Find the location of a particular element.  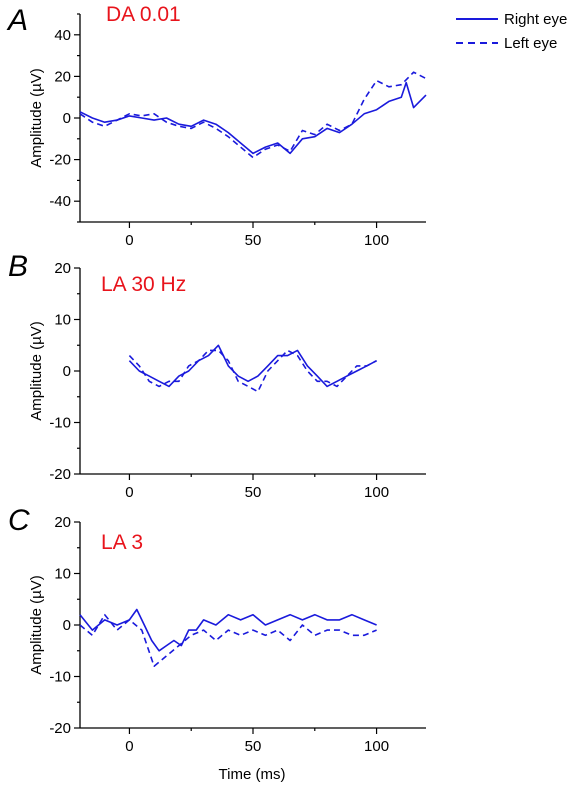

legend: Right eye Left eye is located at coordinates (511, 31).